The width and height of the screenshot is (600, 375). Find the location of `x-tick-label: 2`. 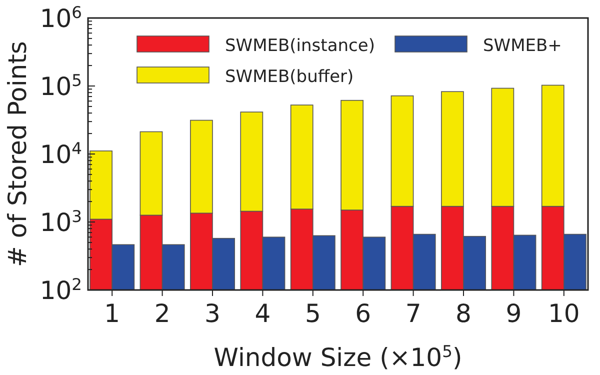

x-tick-label: 2 is located at coordinates (162, 313).